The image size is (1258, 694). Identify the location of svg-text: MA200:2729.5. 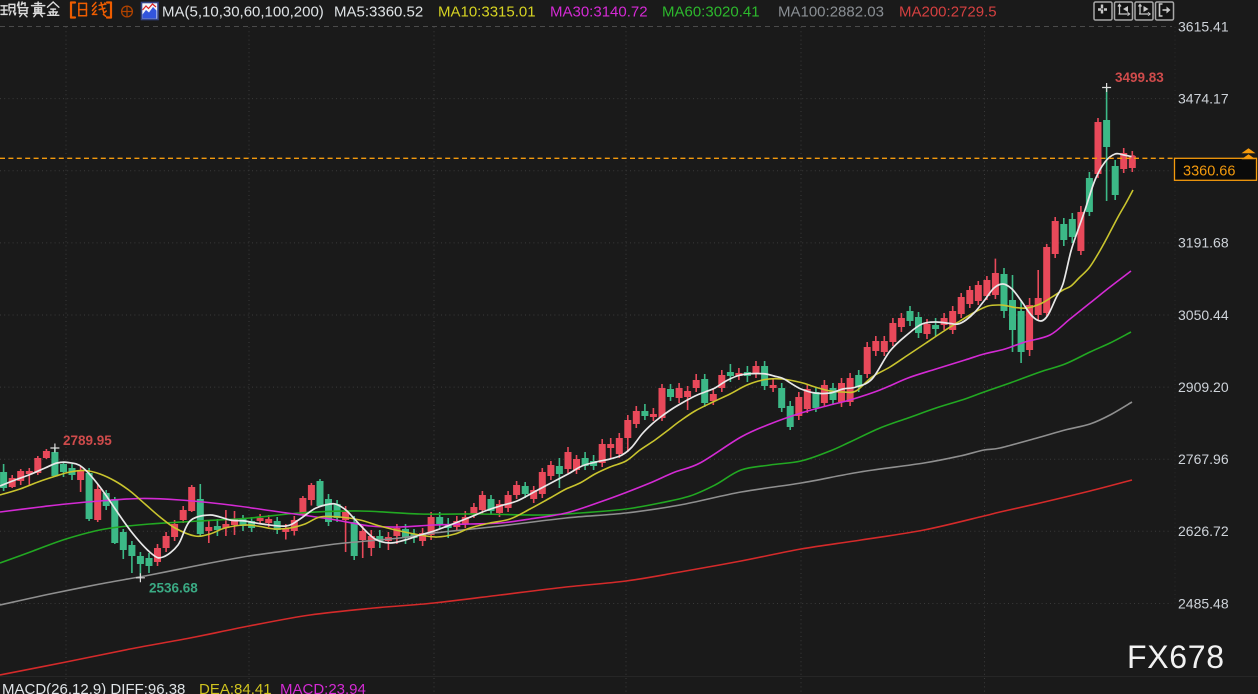
(948, 12).